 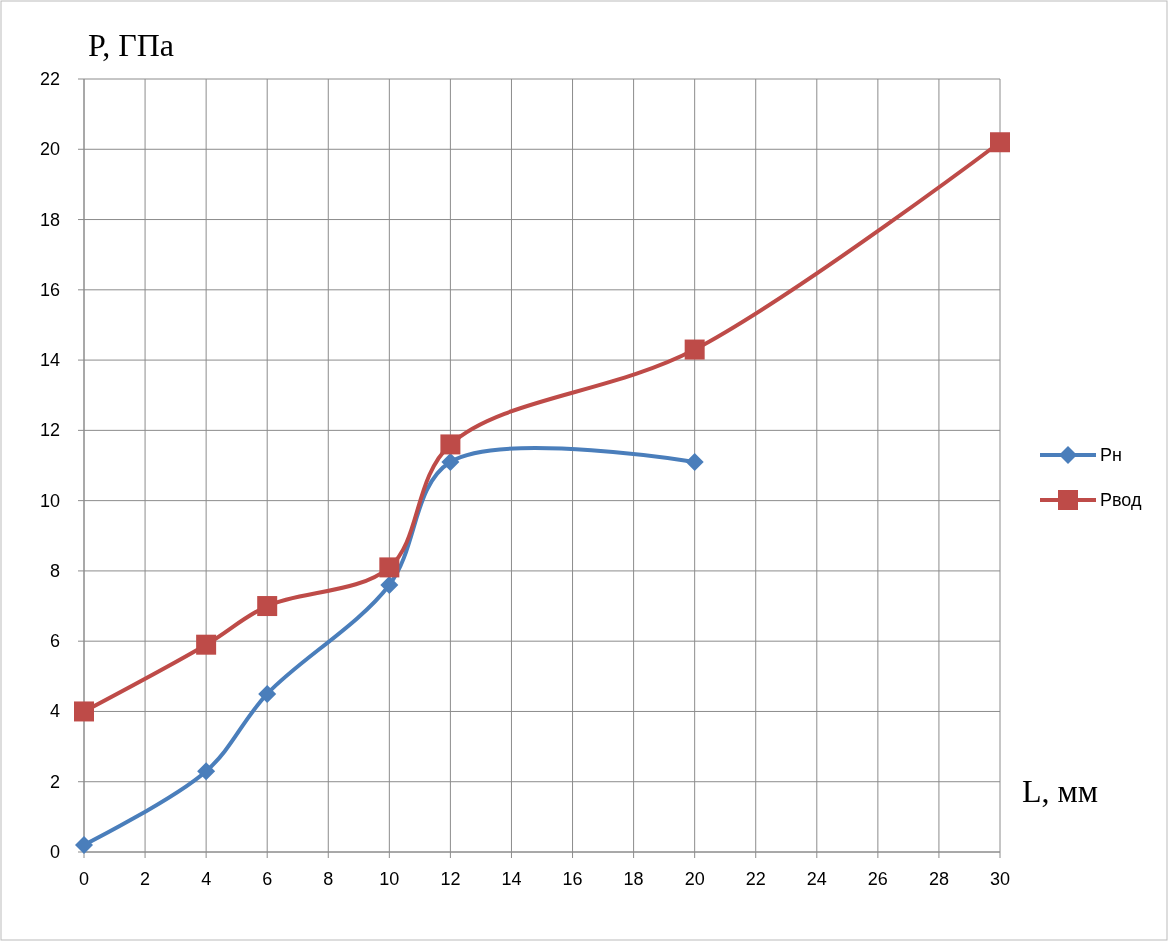 What do you see at coordinates (1111, 455) in the screenshot?
I see `legend-label: Рн` at bounding box center [1111, 455].